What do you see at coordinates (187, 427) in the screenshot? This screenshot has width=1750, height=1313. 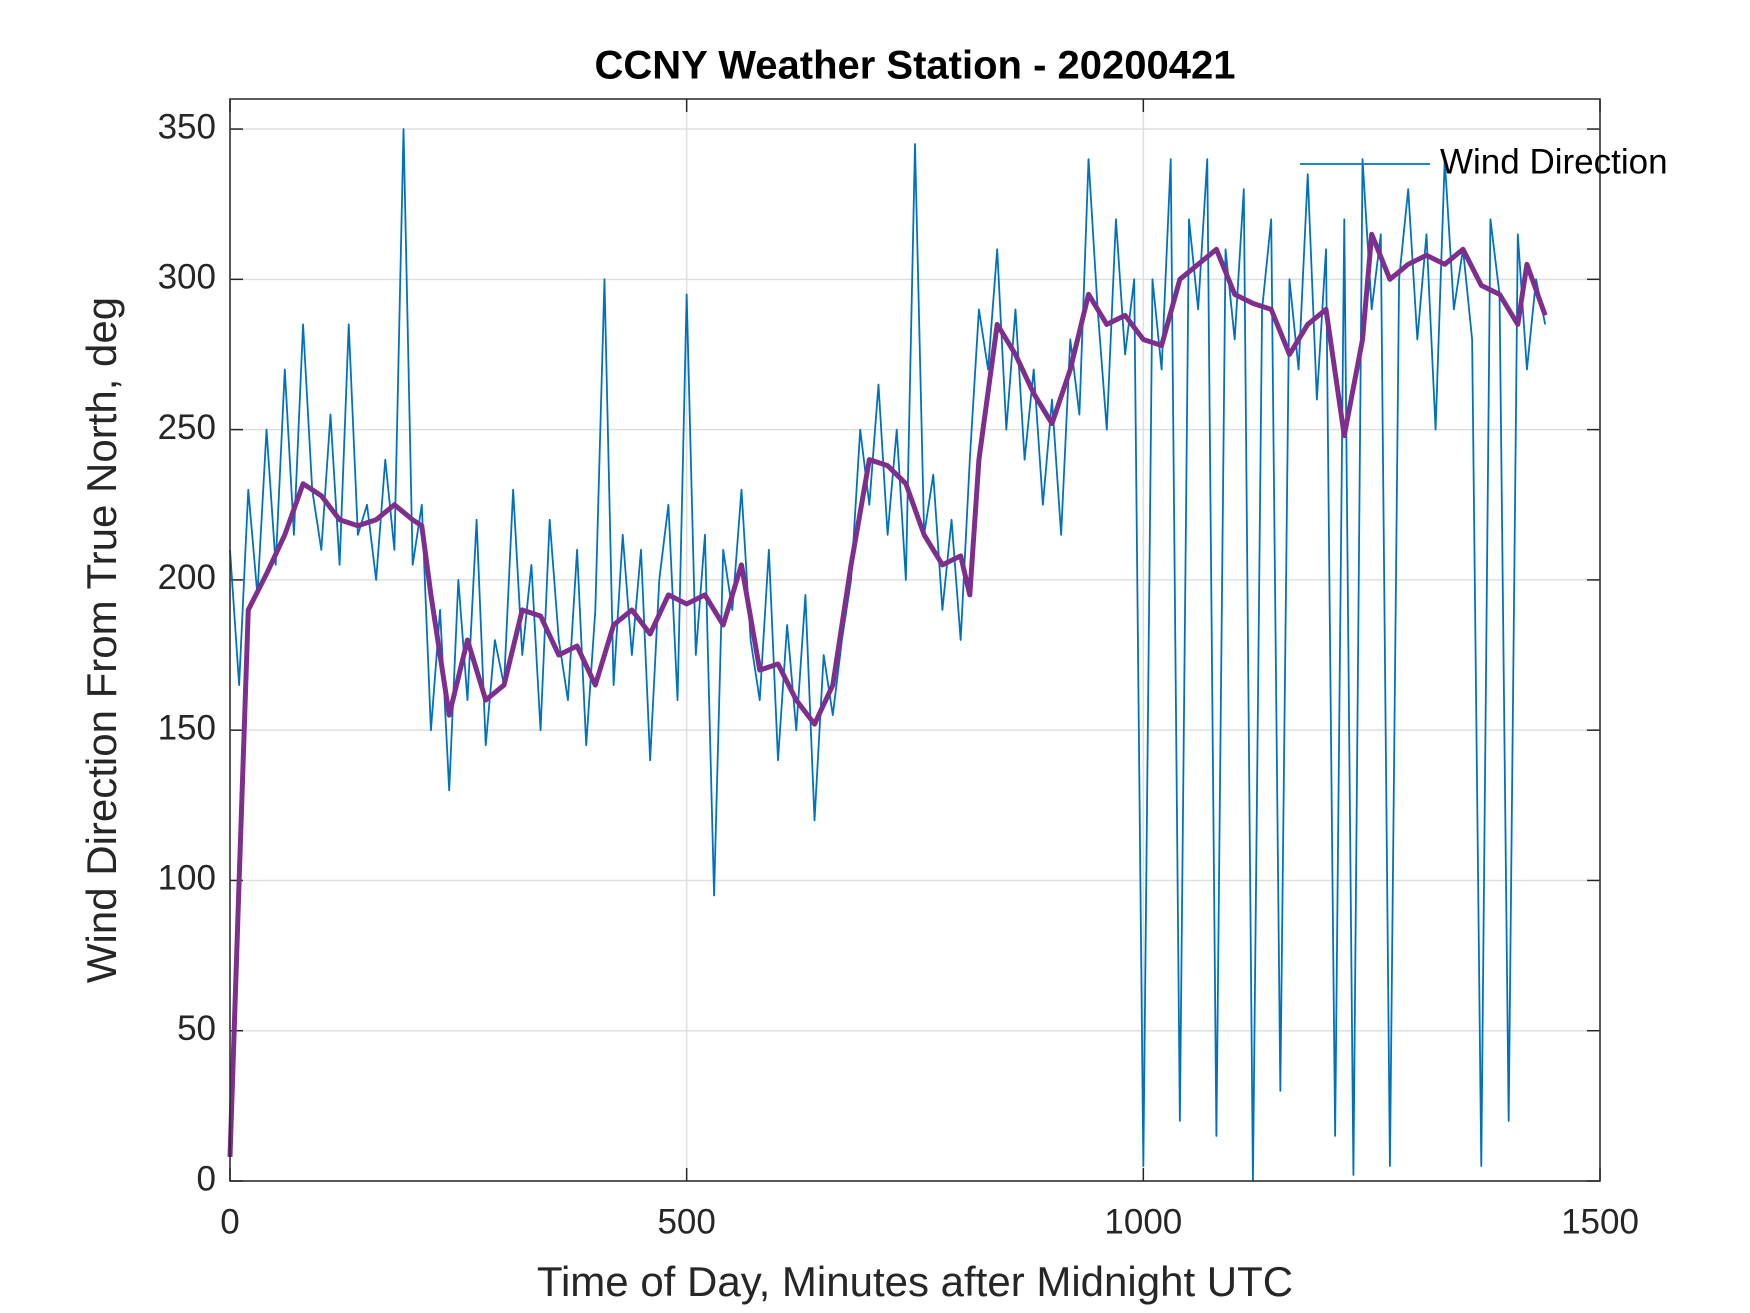 I see `y-tick-label: 250` at bounding box center [187, 427].